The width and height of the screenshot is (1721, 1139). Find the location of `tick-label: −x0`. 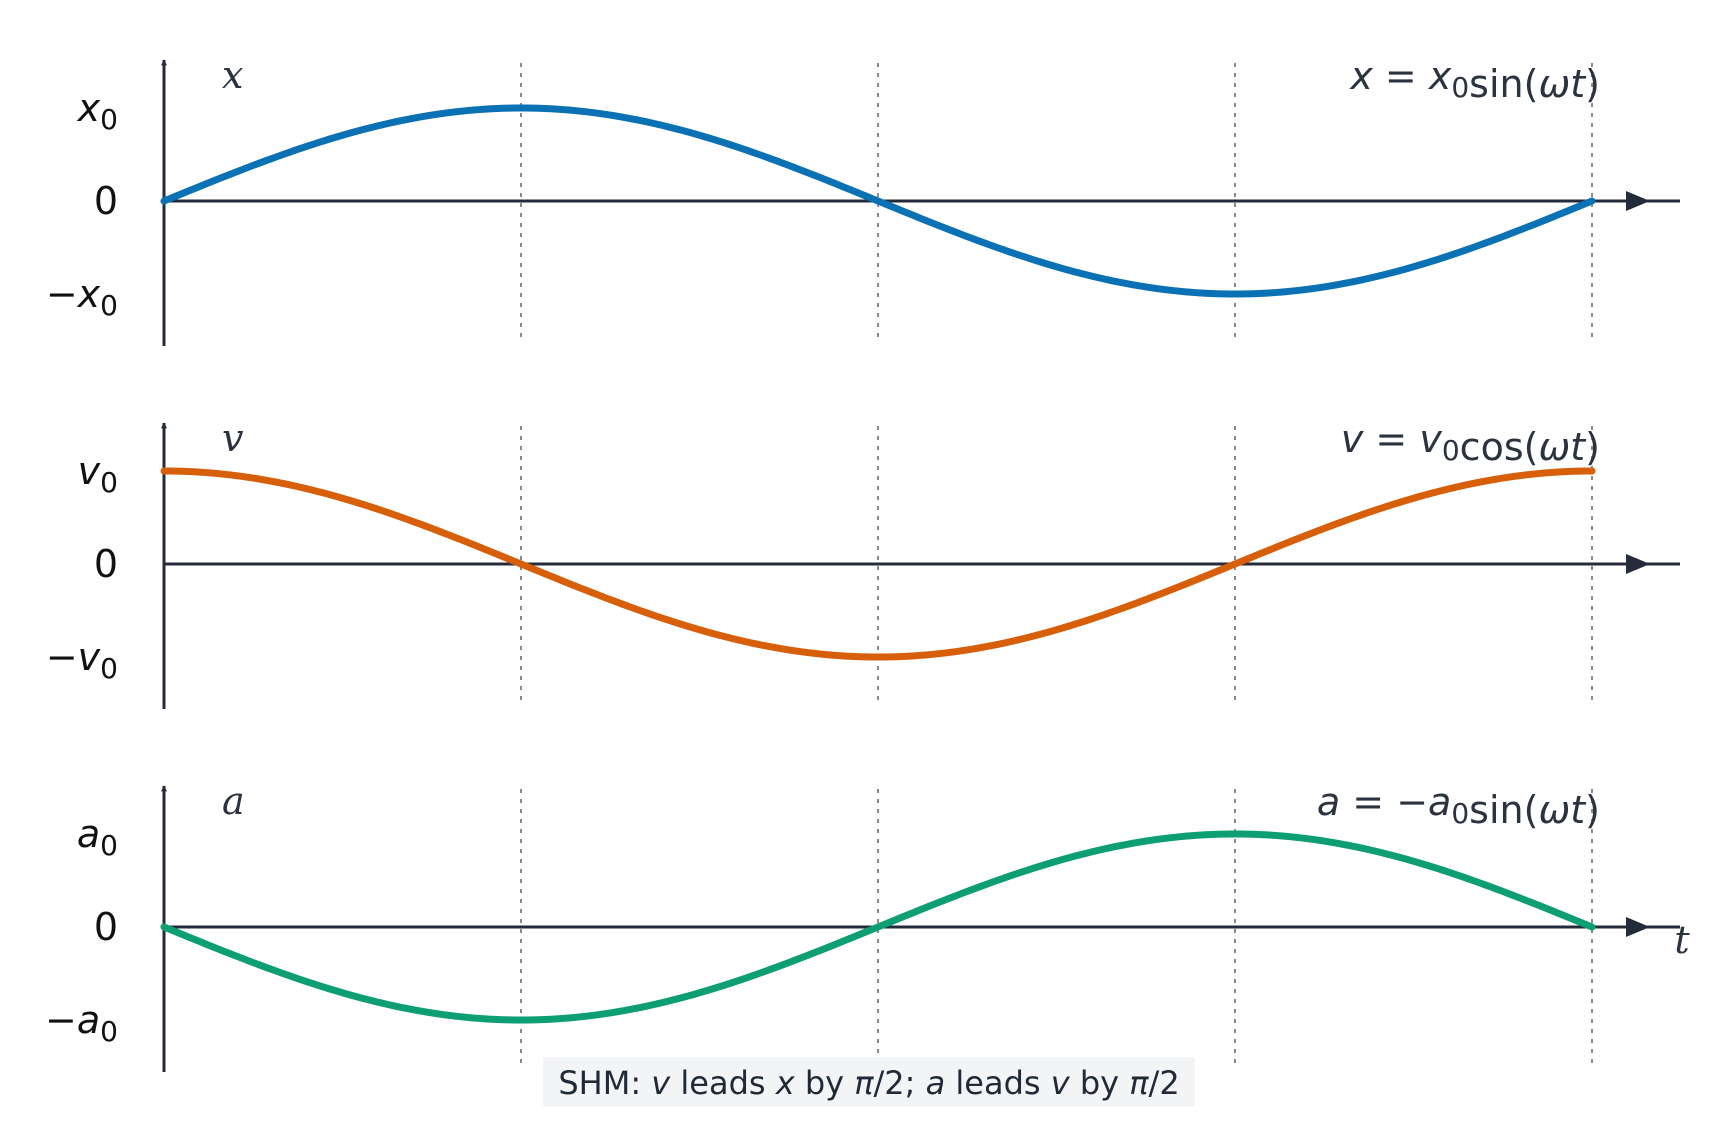

tick-label: −x0 is located at coordinates (82, 297).